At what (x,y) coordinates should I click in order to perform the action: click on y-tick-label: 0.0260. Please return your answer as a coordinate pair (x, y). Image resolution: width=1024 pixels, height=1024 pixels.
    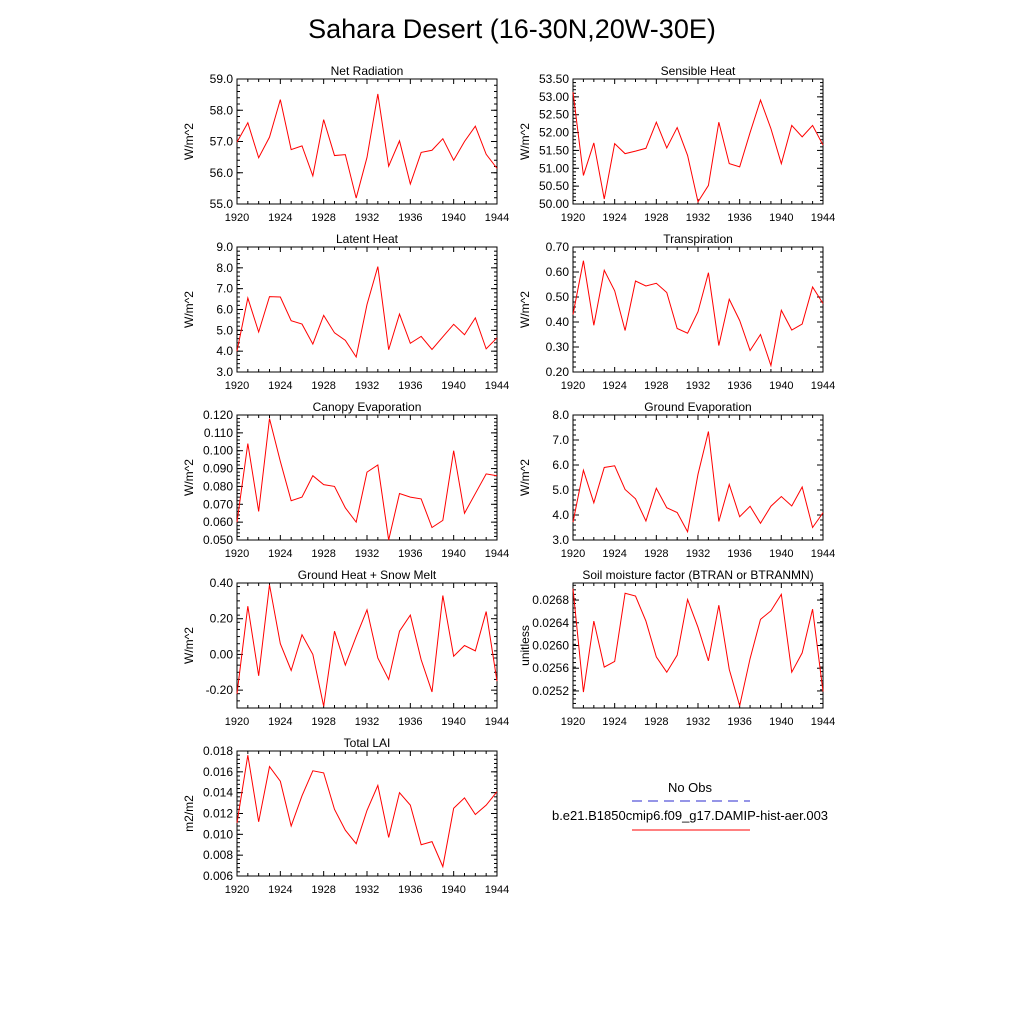
    Looking at the image, I should click on (550, 646).